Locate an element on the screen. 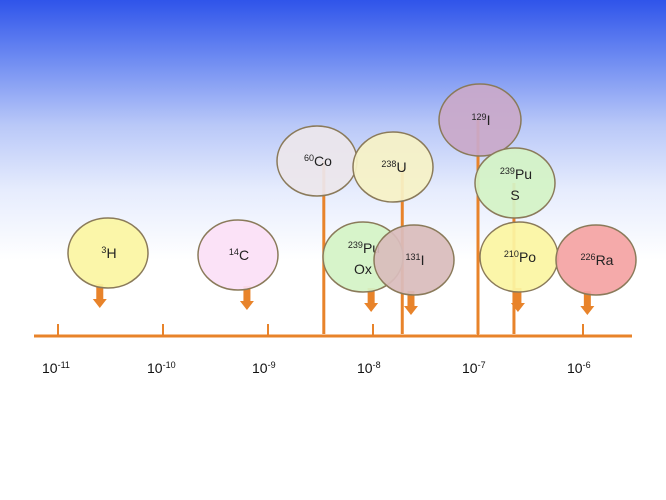 The width and height of the screenshot is (666, 500). axis-tick-label: 10⁻⁷ is located at coordinates (474, 368).